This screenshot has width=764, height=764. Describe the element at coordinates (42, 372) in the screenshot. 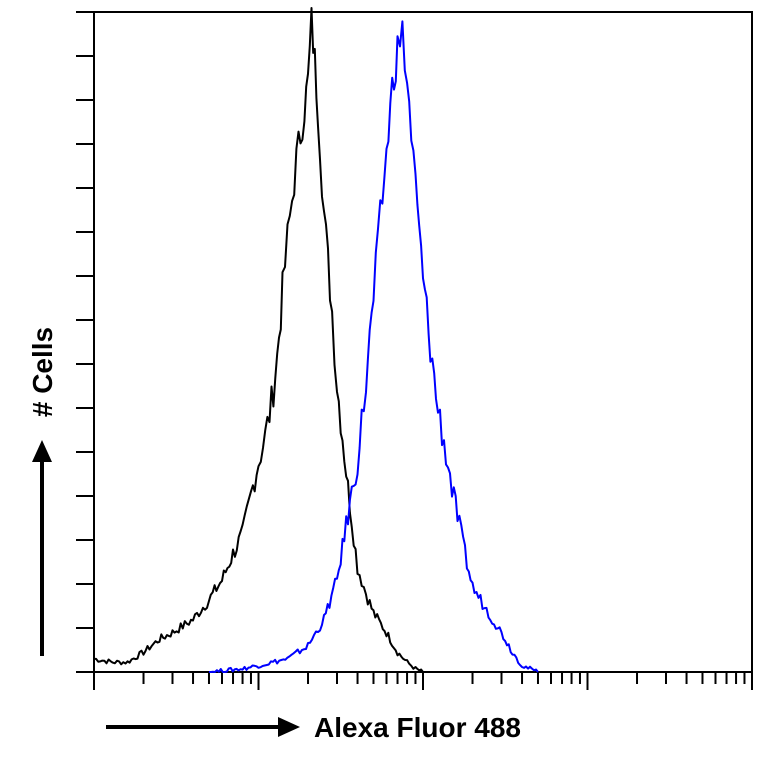

I see `y-axis-title: # Cells` at that location.